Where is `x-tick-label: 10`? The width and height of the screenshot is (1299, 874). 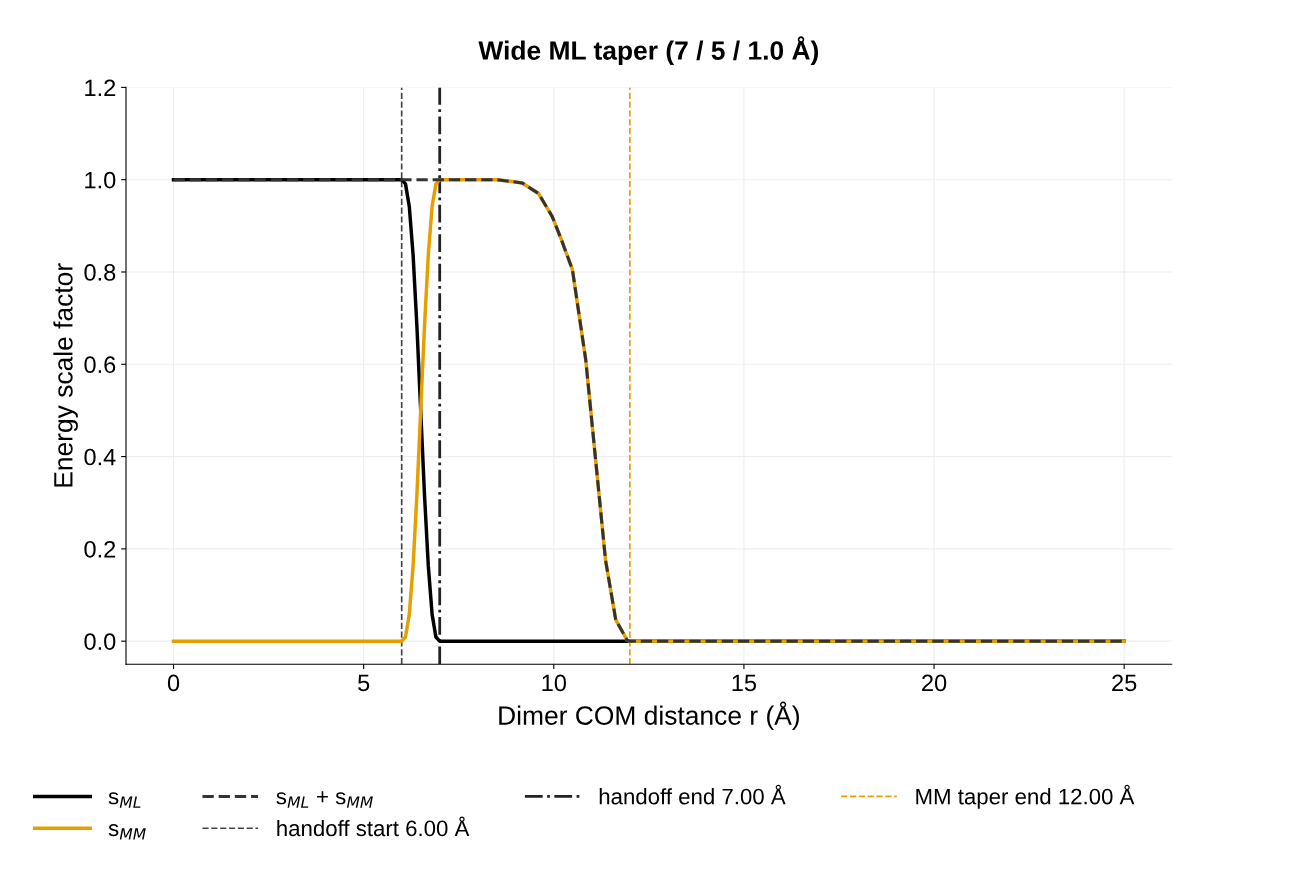
x-tick-label: 10 is located at coordinates (554, 683).